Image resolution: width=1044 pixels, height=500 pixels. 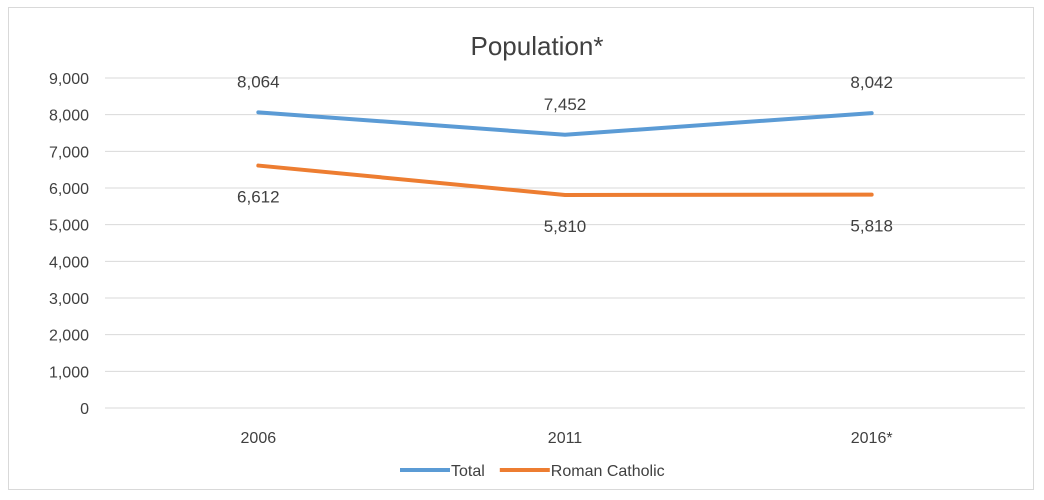 What do you see at coordinates (69, 79) in the screenshot?
I see `y-tick-label: 9,000` at bounding box center [69, 79].